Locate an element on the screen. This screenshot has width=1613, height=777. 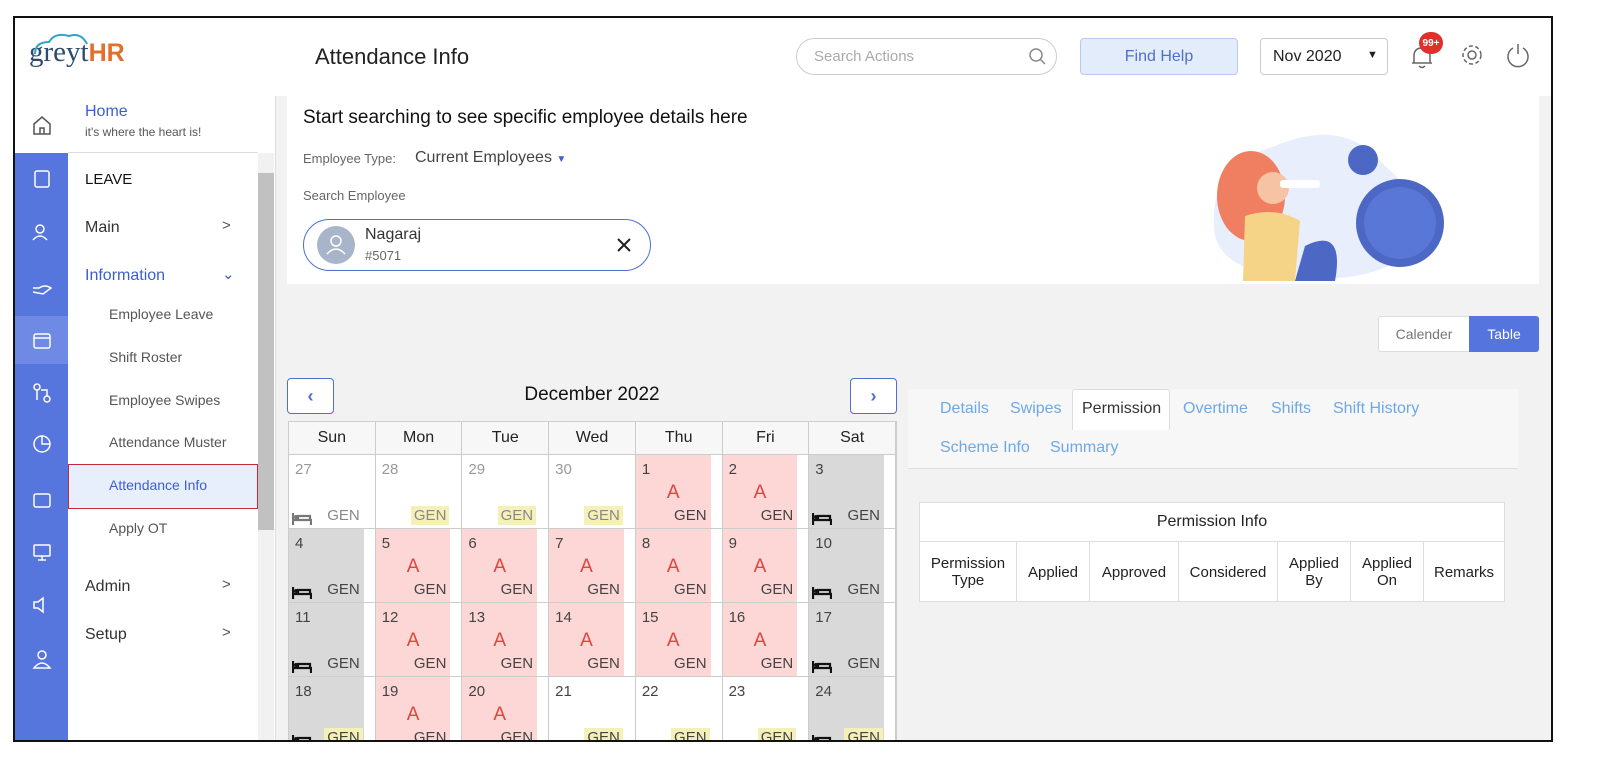
wallet-icon is located at coordinates (41, 499).